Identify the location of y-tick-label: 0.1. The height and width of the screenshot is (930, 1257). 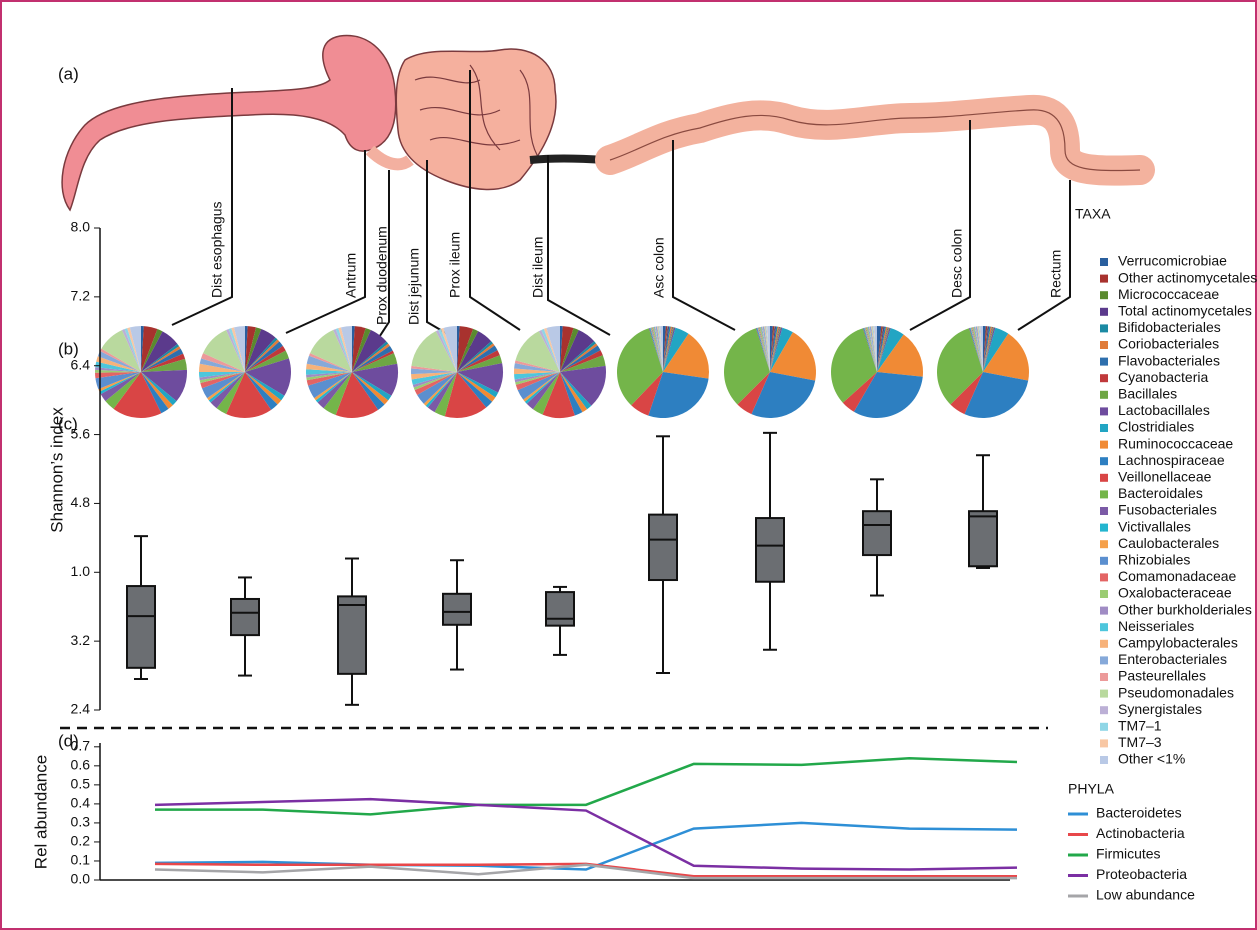
(81, 860).